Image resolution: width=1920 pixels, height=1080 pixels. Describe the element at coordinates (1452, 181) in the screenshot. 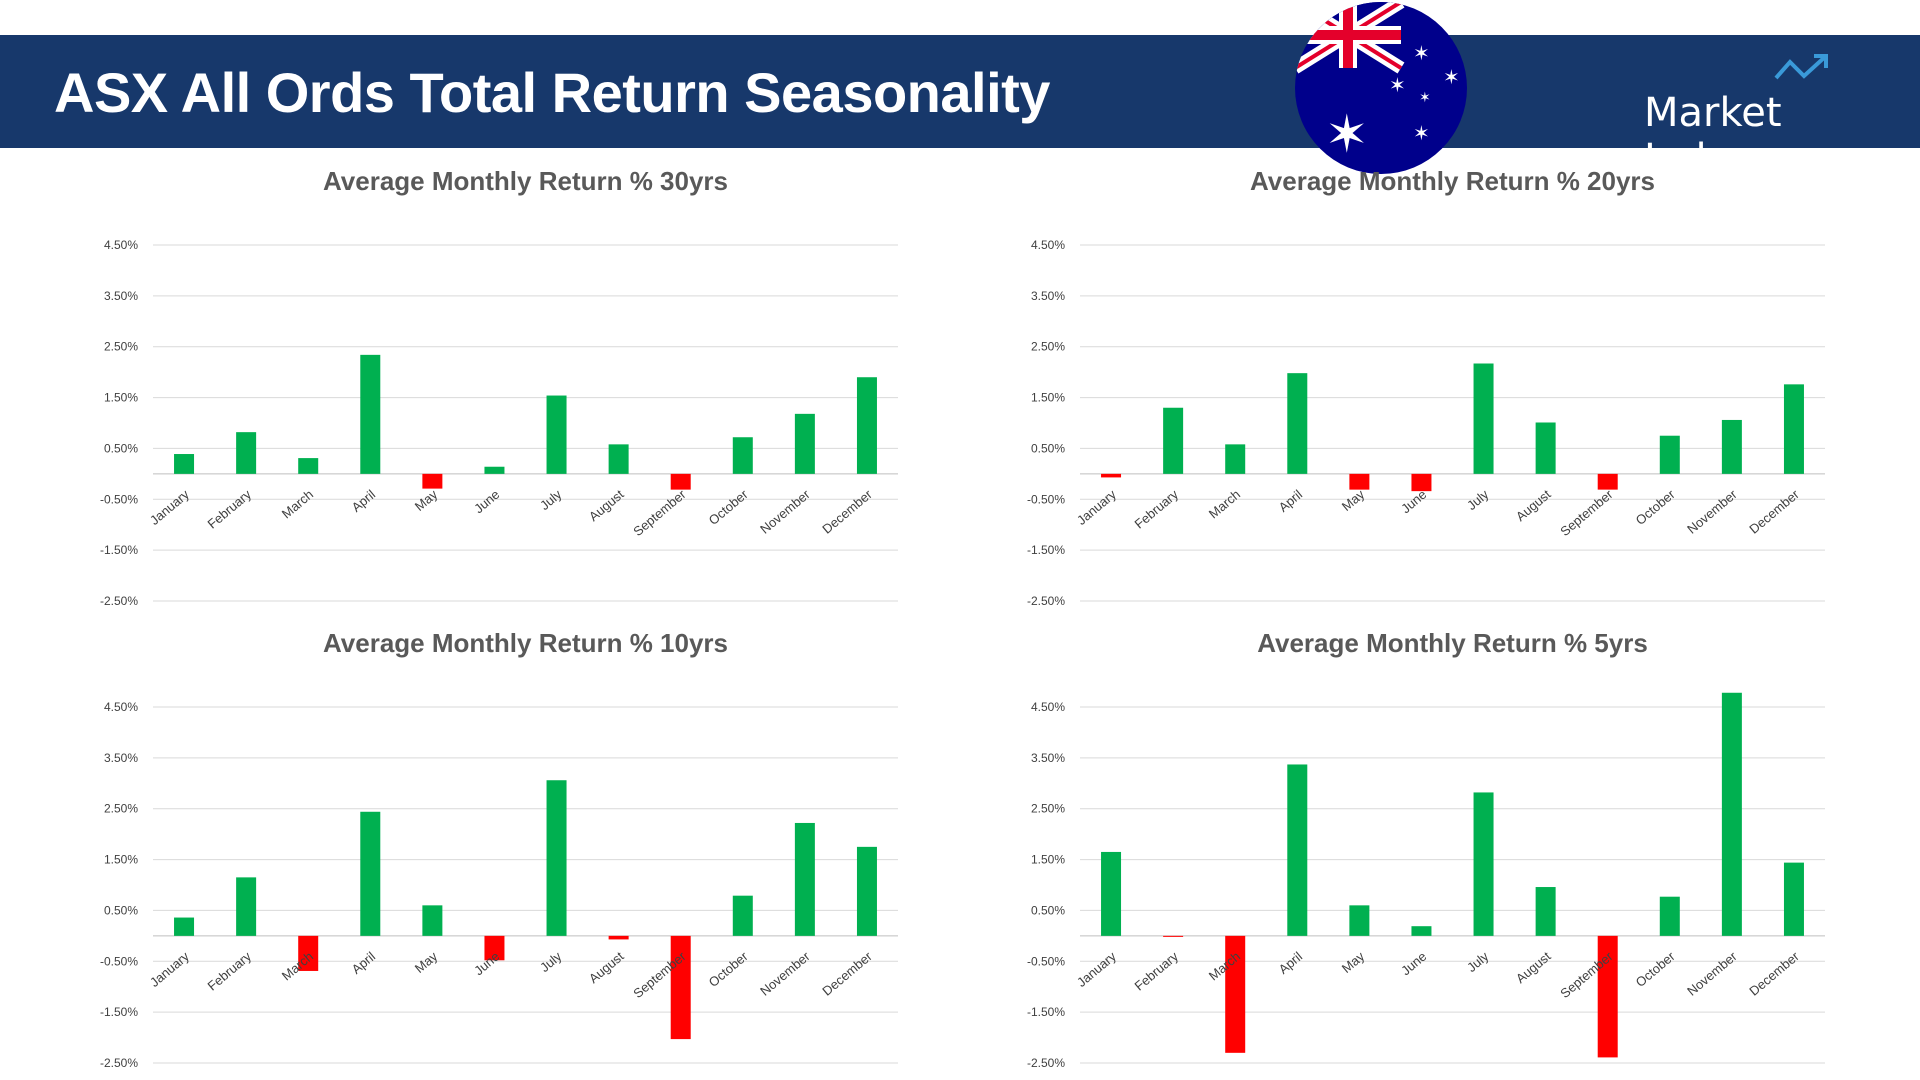

I see `chart-title: Average Monthly Return % 20yrs` at that location.